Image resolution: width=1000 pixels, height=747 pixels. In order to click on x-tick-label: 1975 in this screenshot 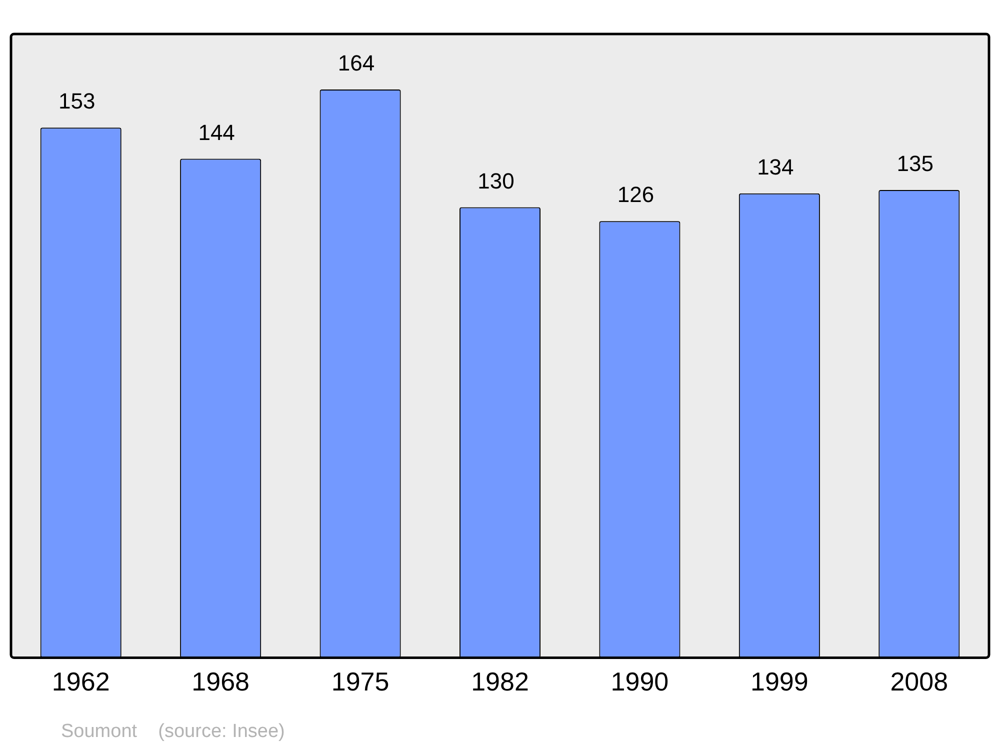, I will do `click(360, 681)`.